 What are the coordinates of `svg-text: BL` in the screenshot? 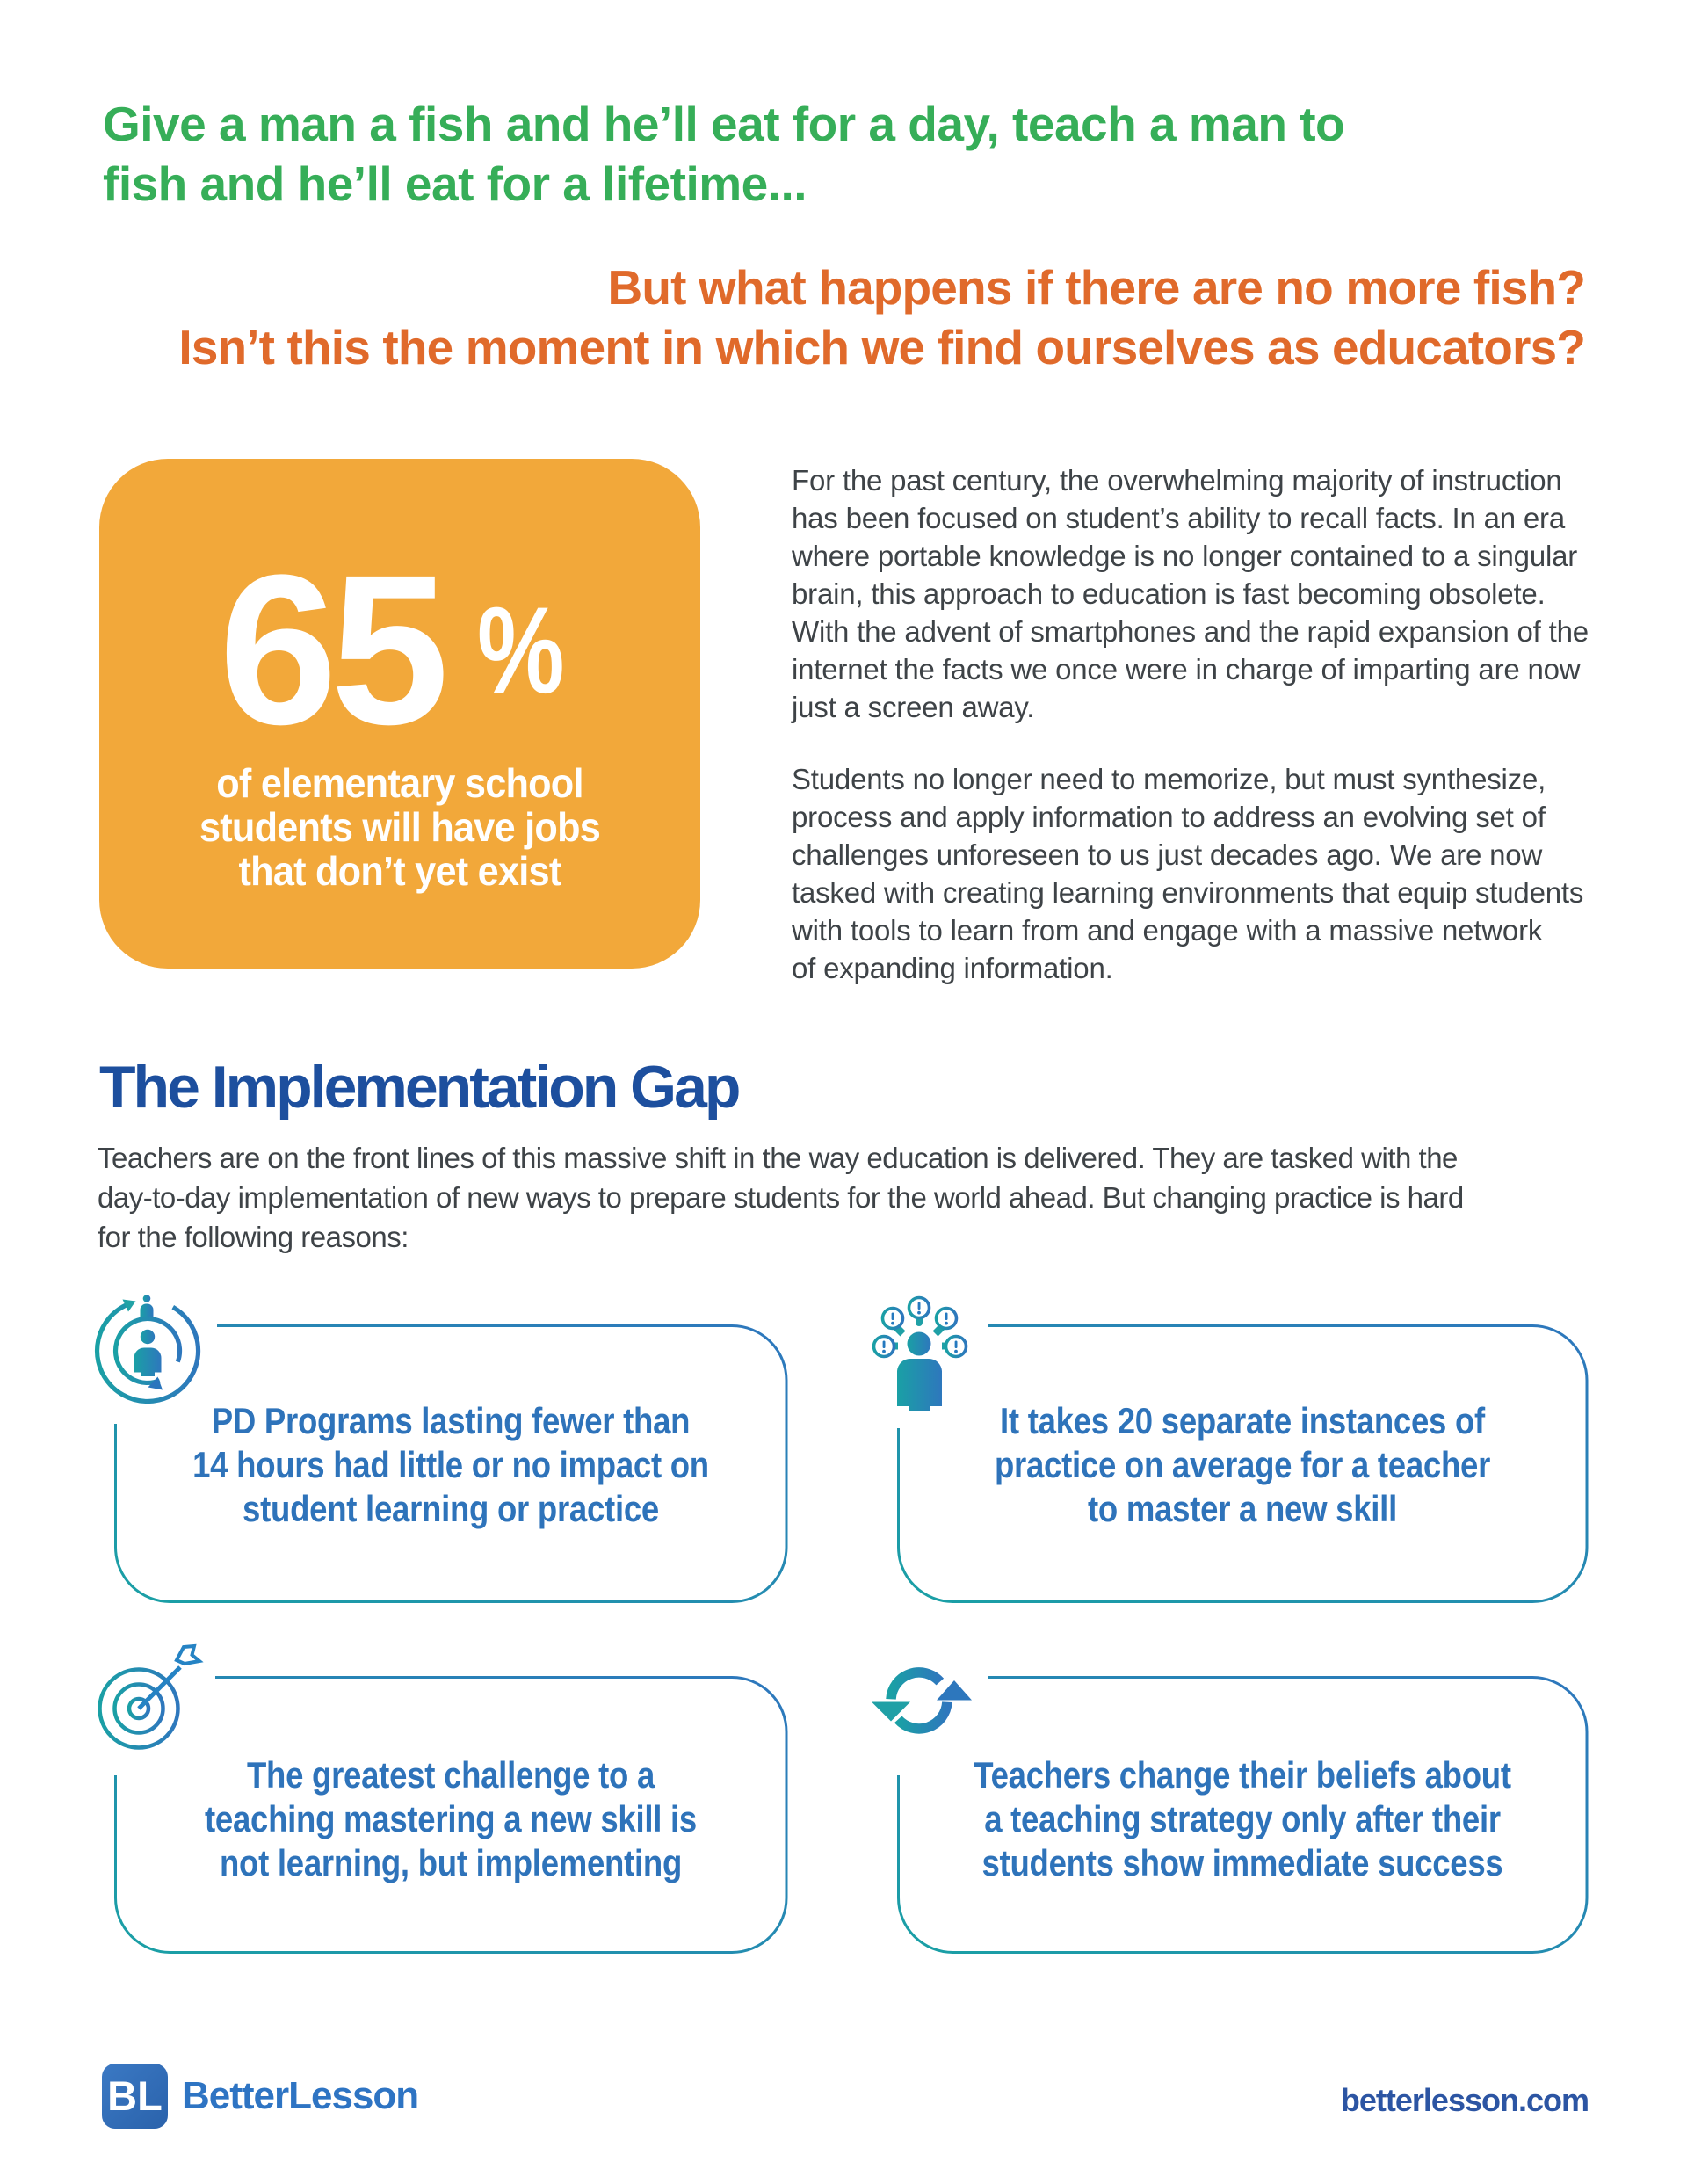 It's located at (135, 2095).